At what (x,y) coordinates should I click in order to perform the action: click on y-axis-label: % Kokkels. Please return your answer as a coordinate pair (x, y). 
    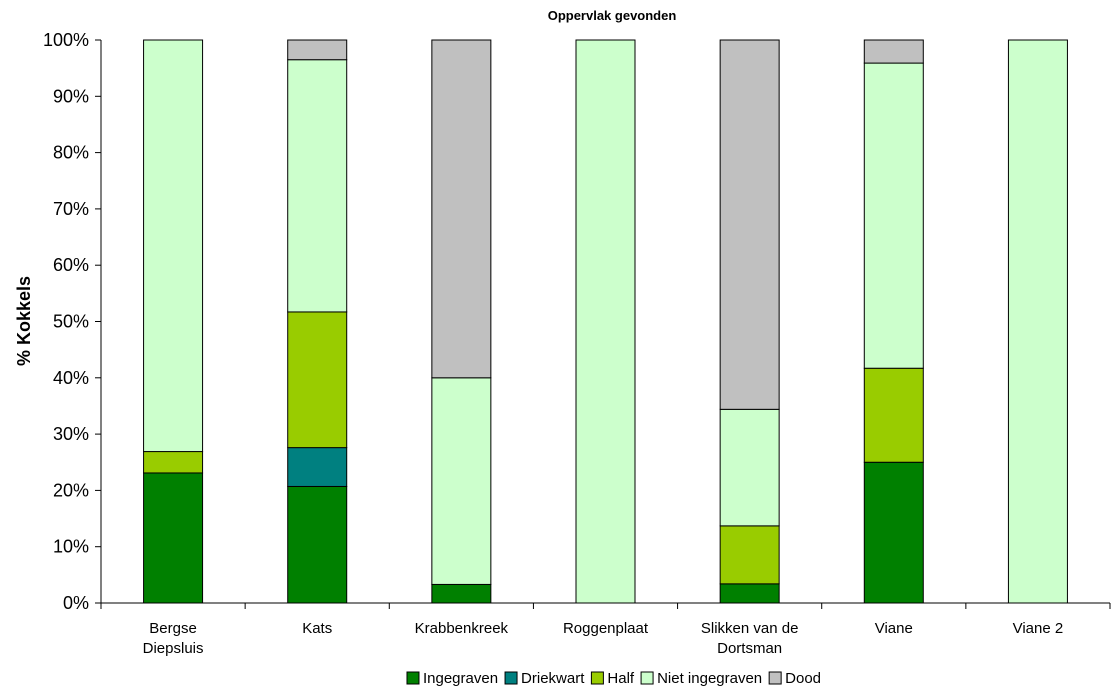
    Looking at the image, I should click on (24, 321).